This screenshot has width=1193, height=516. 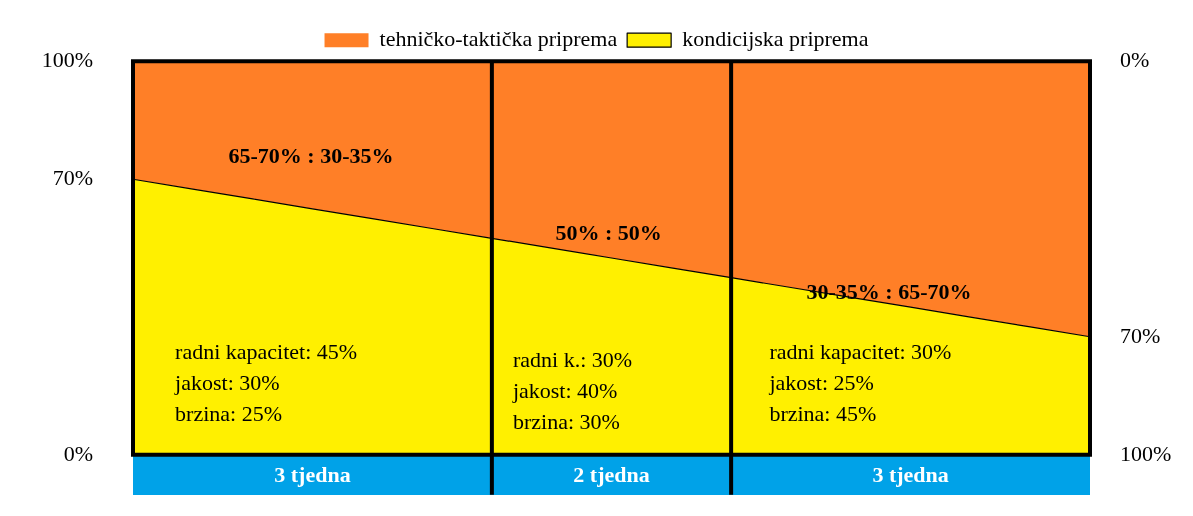 I want to click on y-tick-label: 0%, so click(x=78, y=453).